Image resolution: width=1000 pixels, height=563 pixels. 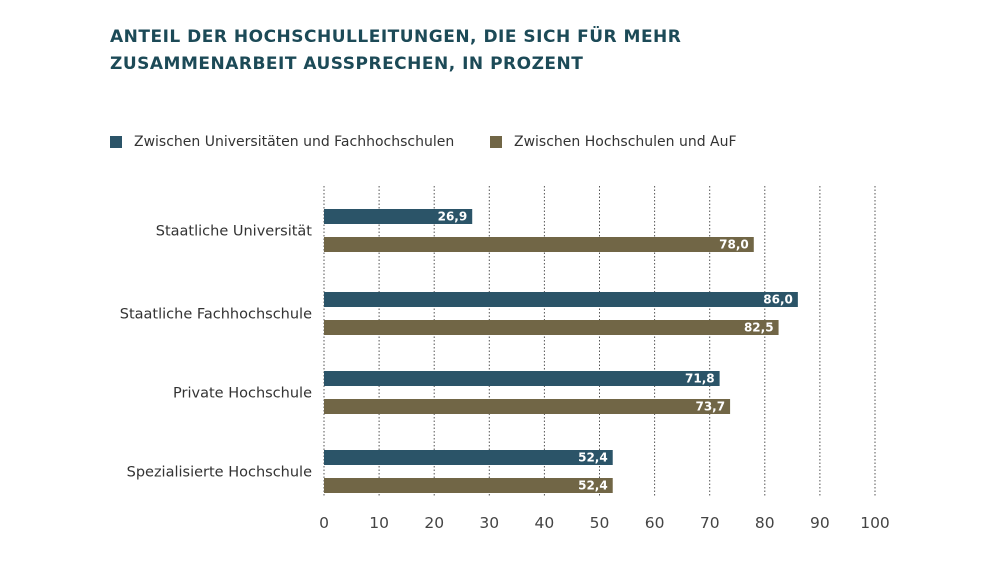 I want to click on x-tick-label: 90, so click(x=820, y=523).